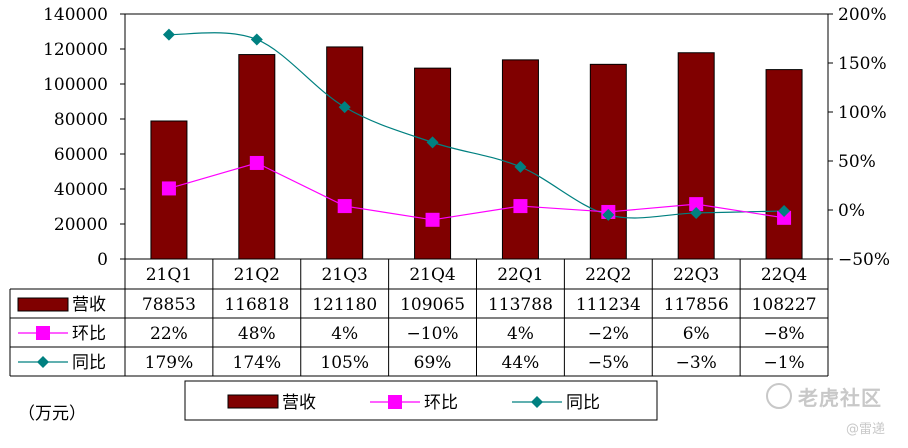  I want to click on table-value: 78853, so click(169, 305).